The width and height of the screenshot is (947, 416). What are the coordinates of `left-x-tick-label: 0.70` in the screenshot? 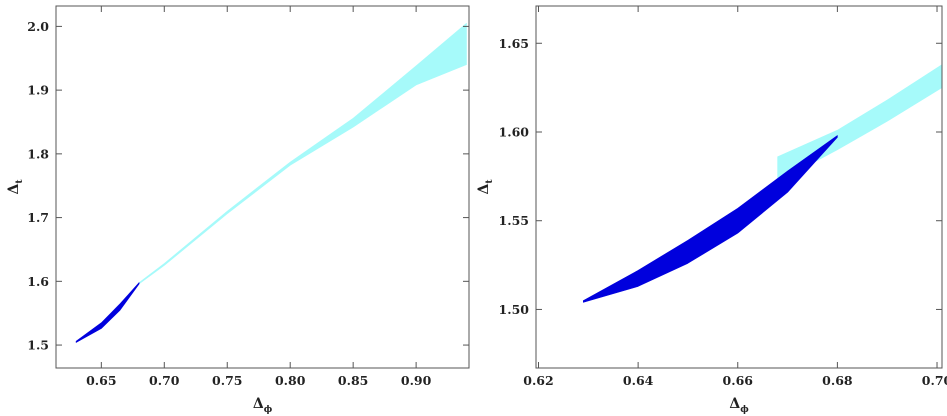 It's located at (164, 380).